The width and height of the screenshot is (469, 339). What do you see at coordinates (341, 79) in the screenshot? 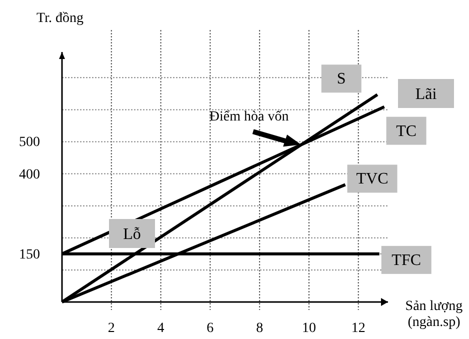
I see `series-label: S` at bounding box center [341, 79].